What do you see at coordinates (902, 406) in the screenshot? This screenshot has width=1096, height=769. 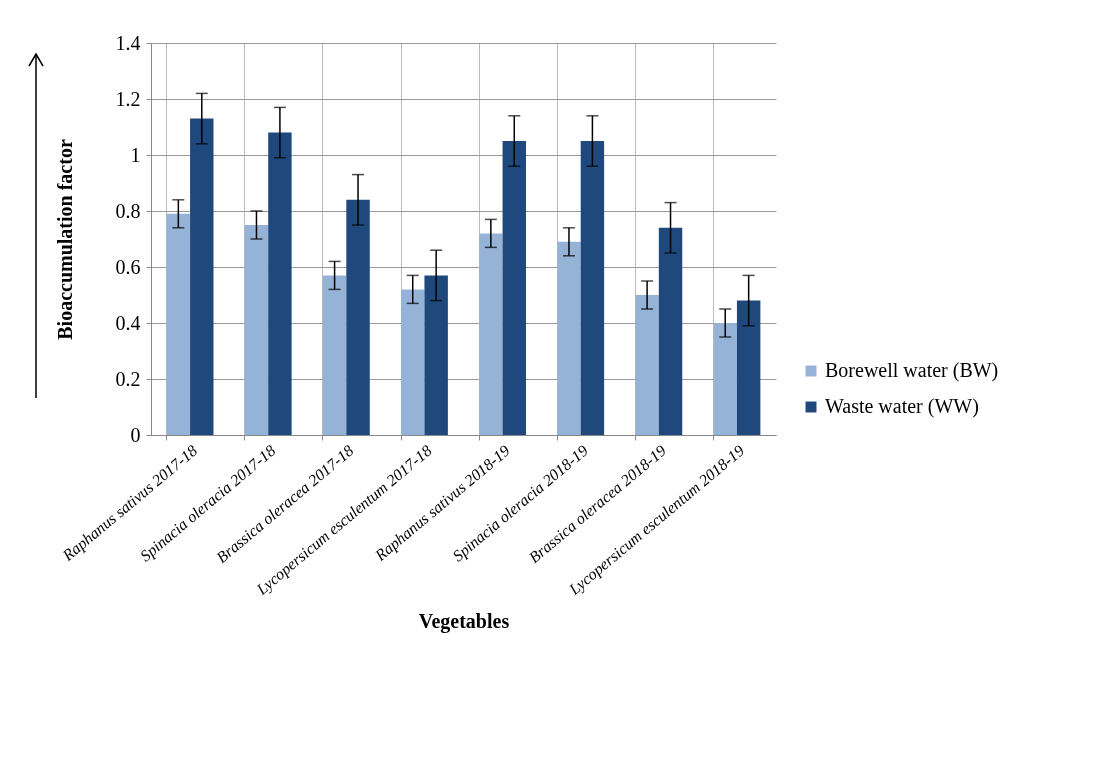 I see `legend-label: Waste water (WW)` at bounding box center [902, 406].